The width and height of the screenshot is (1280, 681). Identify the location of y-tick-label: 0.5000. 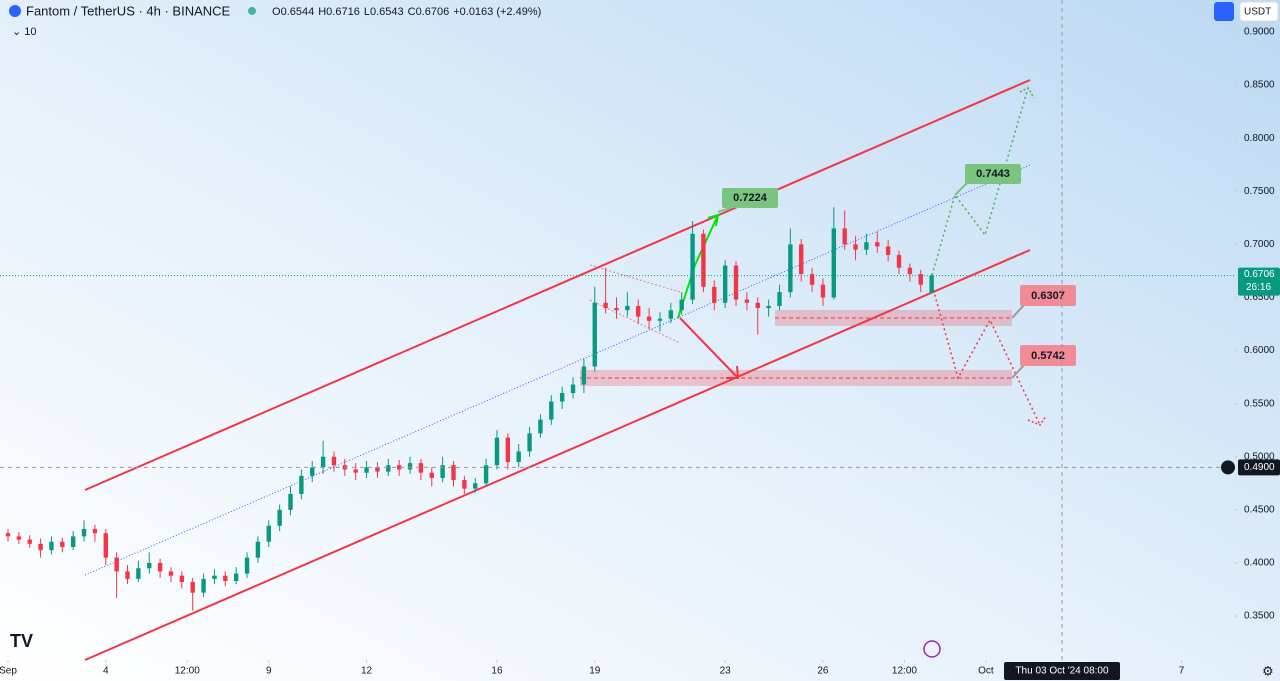
(1259, 456).